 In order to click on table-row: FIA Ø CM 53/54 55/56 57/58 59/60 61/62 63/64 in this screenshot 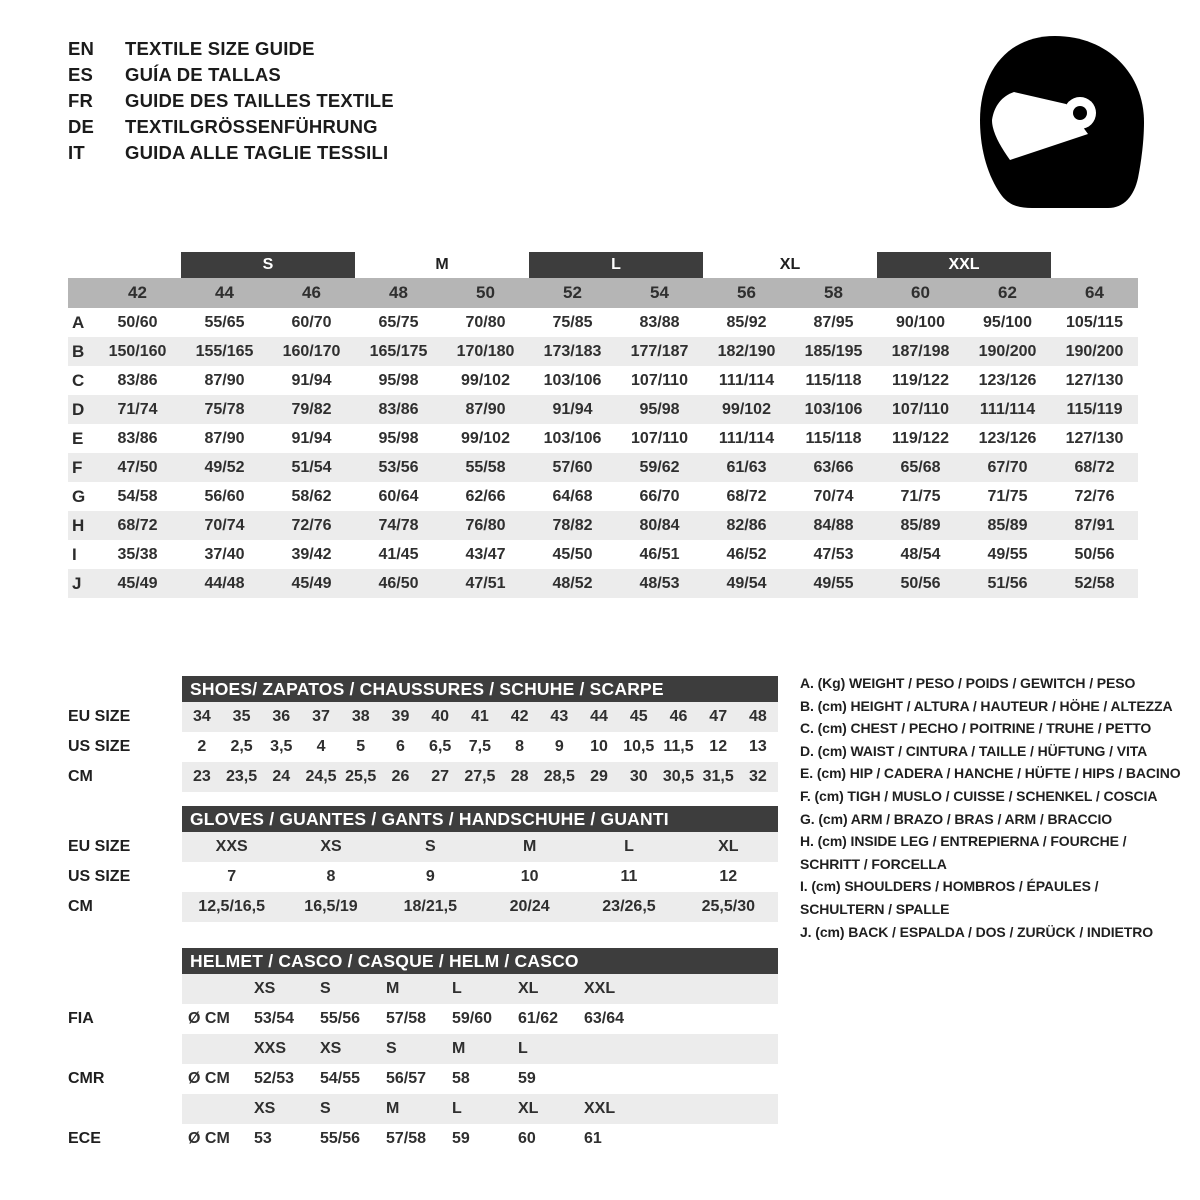, I will do `click(423, 1019)`.